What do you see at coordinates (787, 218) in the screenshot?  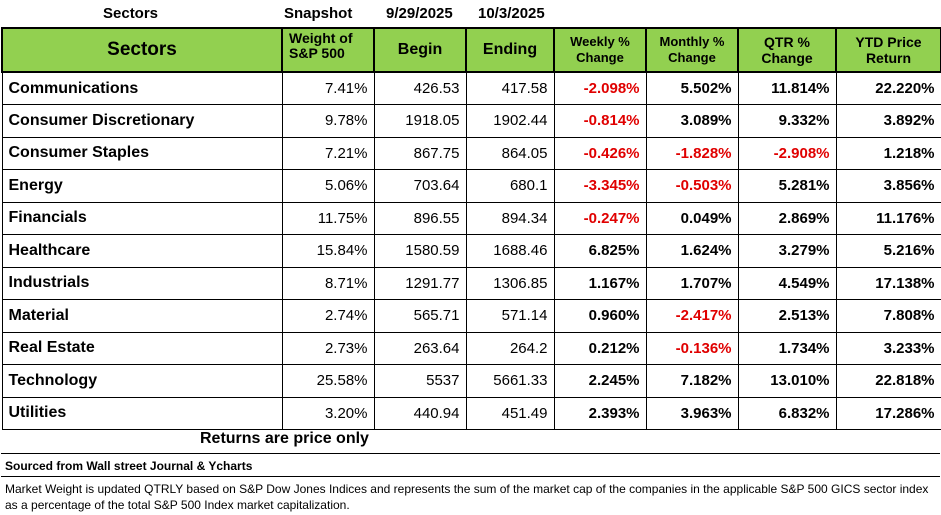 I see `qtr-change-cell: 2.869%` at bounding box center [787, 218].